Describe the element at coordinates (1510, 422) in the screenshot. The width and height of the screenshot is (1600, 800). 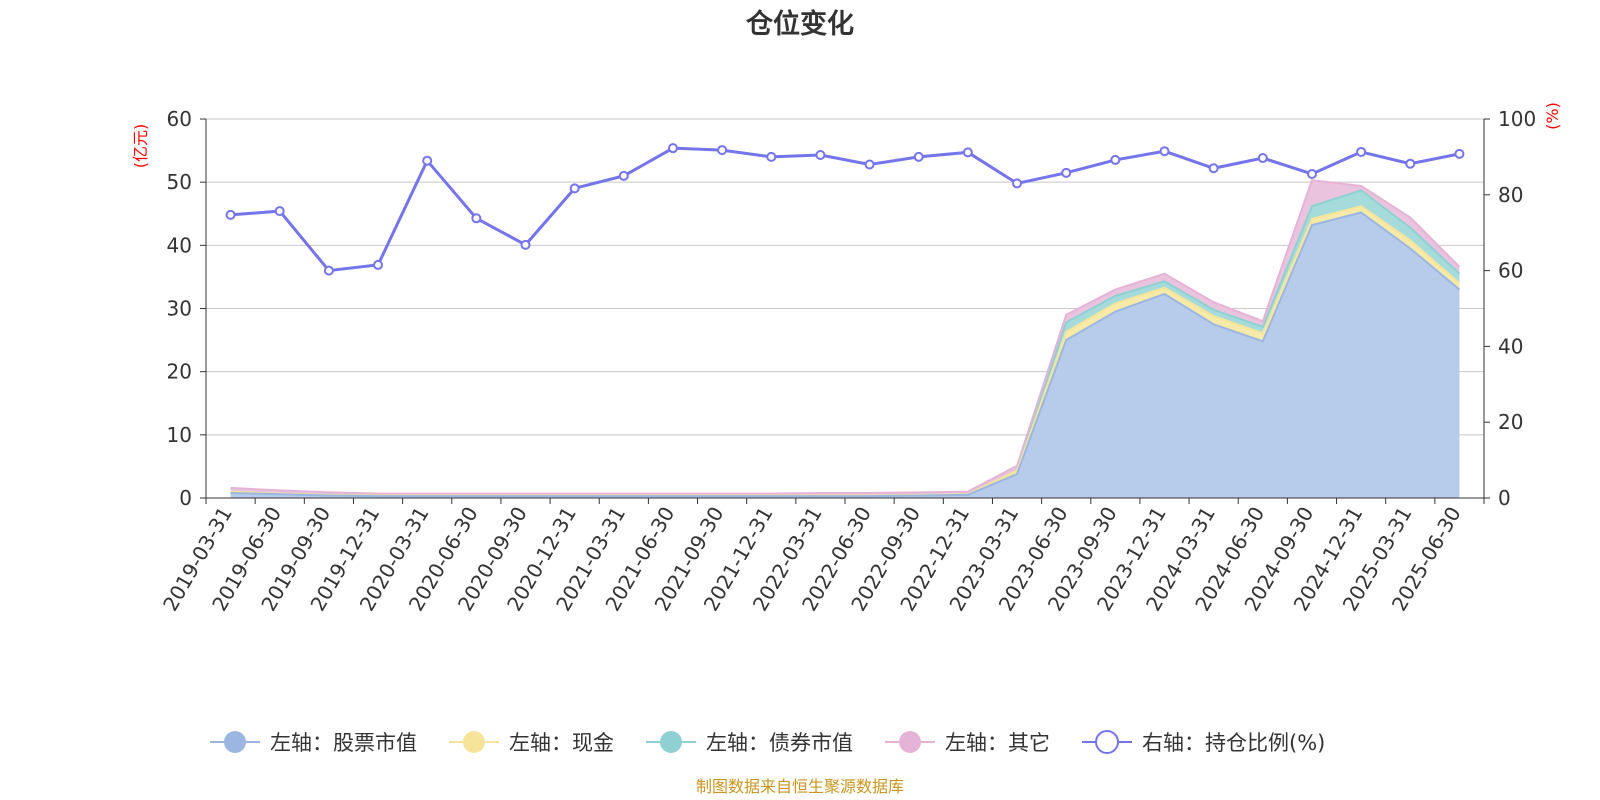
I see `right-tick-label: 20` at that location.